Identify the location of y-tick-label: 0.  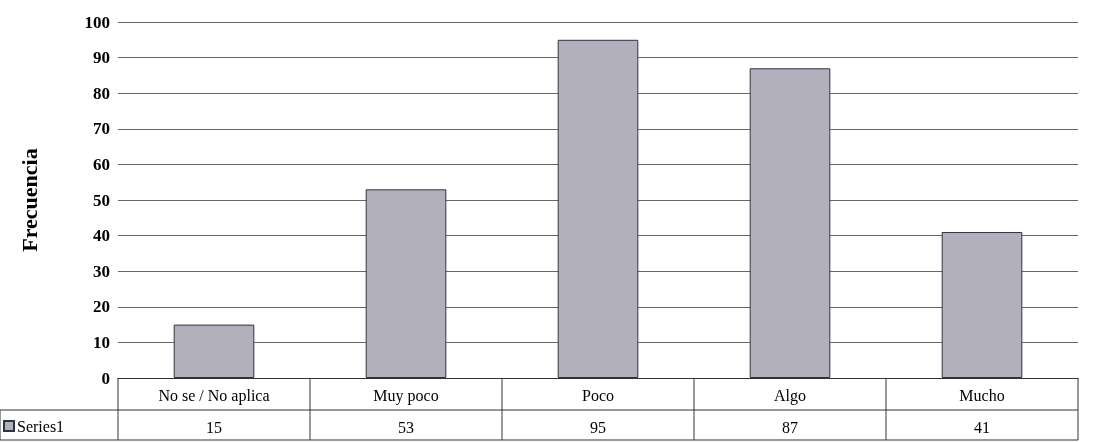
(105, 378).